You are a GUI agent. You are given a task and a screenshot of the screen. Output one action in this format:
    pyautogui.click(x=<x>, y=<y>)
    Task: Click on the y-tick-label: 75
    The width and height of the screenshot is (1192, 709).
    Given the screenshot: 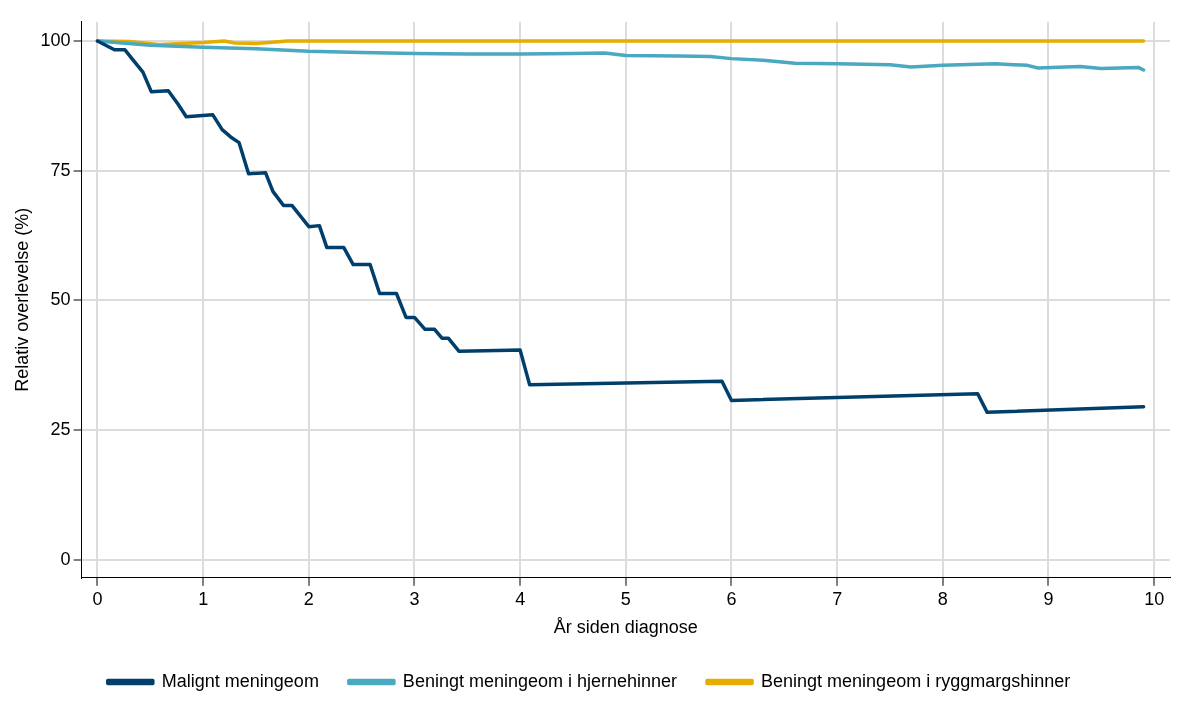 What is the action you would take?
    pyautogui.click(x=60, y=169)
    